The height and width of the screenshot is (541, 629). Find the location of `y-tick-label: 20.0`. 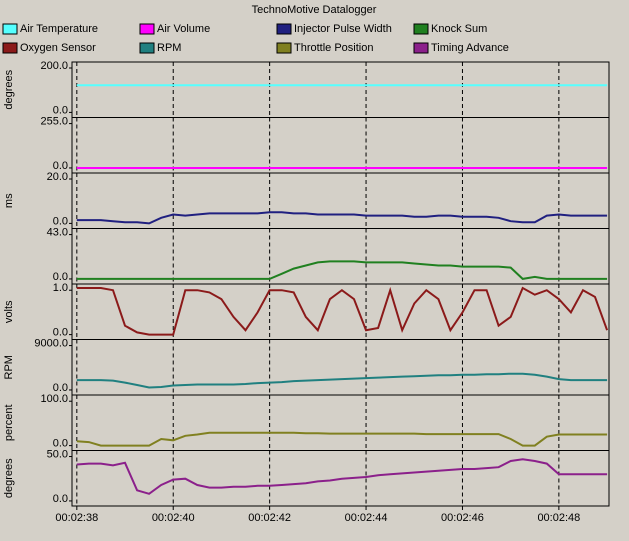

y-tick-label: 20.0 is located at coordinates (57, 177).